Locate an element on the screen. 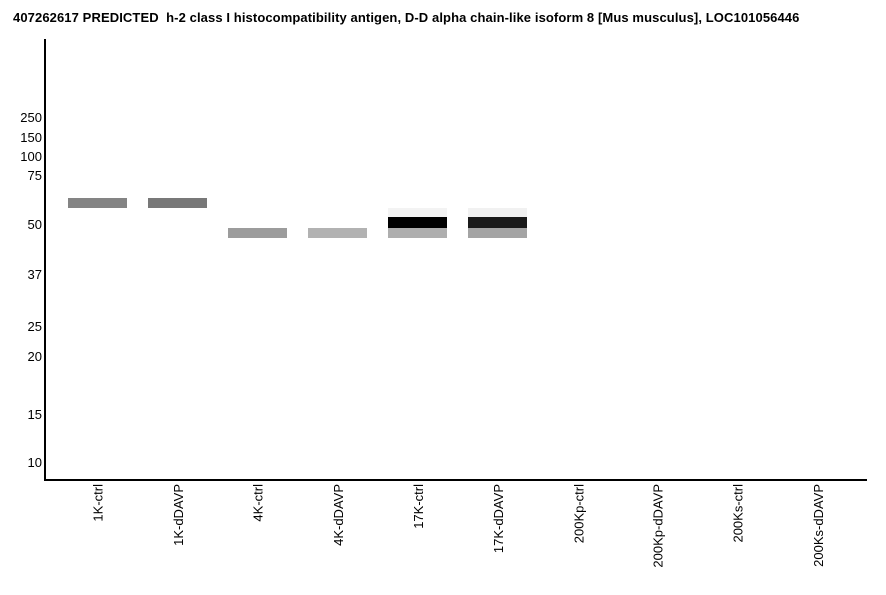  y-tick-label: 37 is located at coordinates (34, 274).